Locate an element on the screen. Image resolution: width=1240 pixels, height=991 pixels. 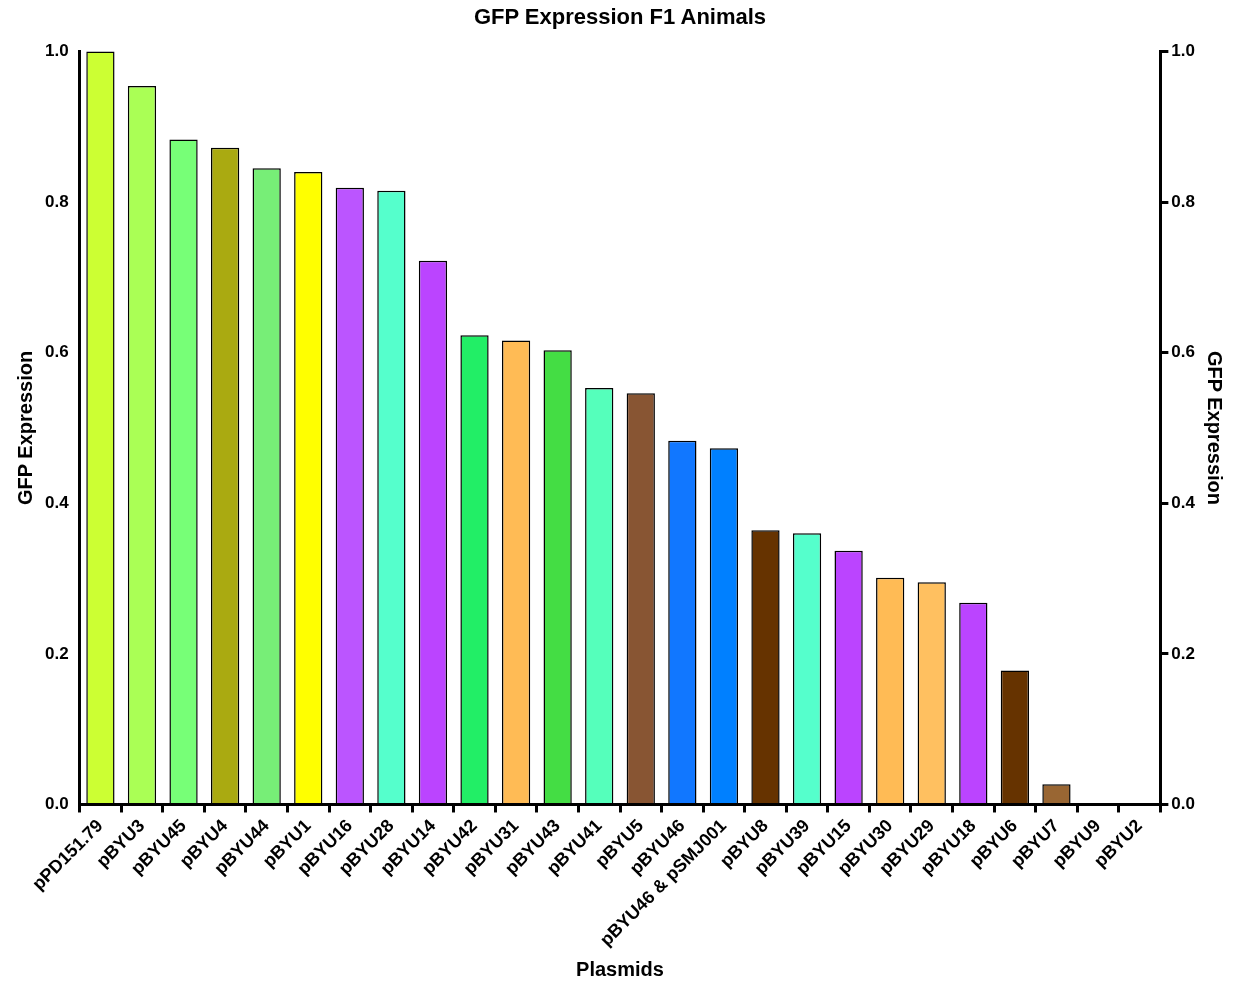
y-axis-title: GFP Expression is located at coordinates (24, 428).